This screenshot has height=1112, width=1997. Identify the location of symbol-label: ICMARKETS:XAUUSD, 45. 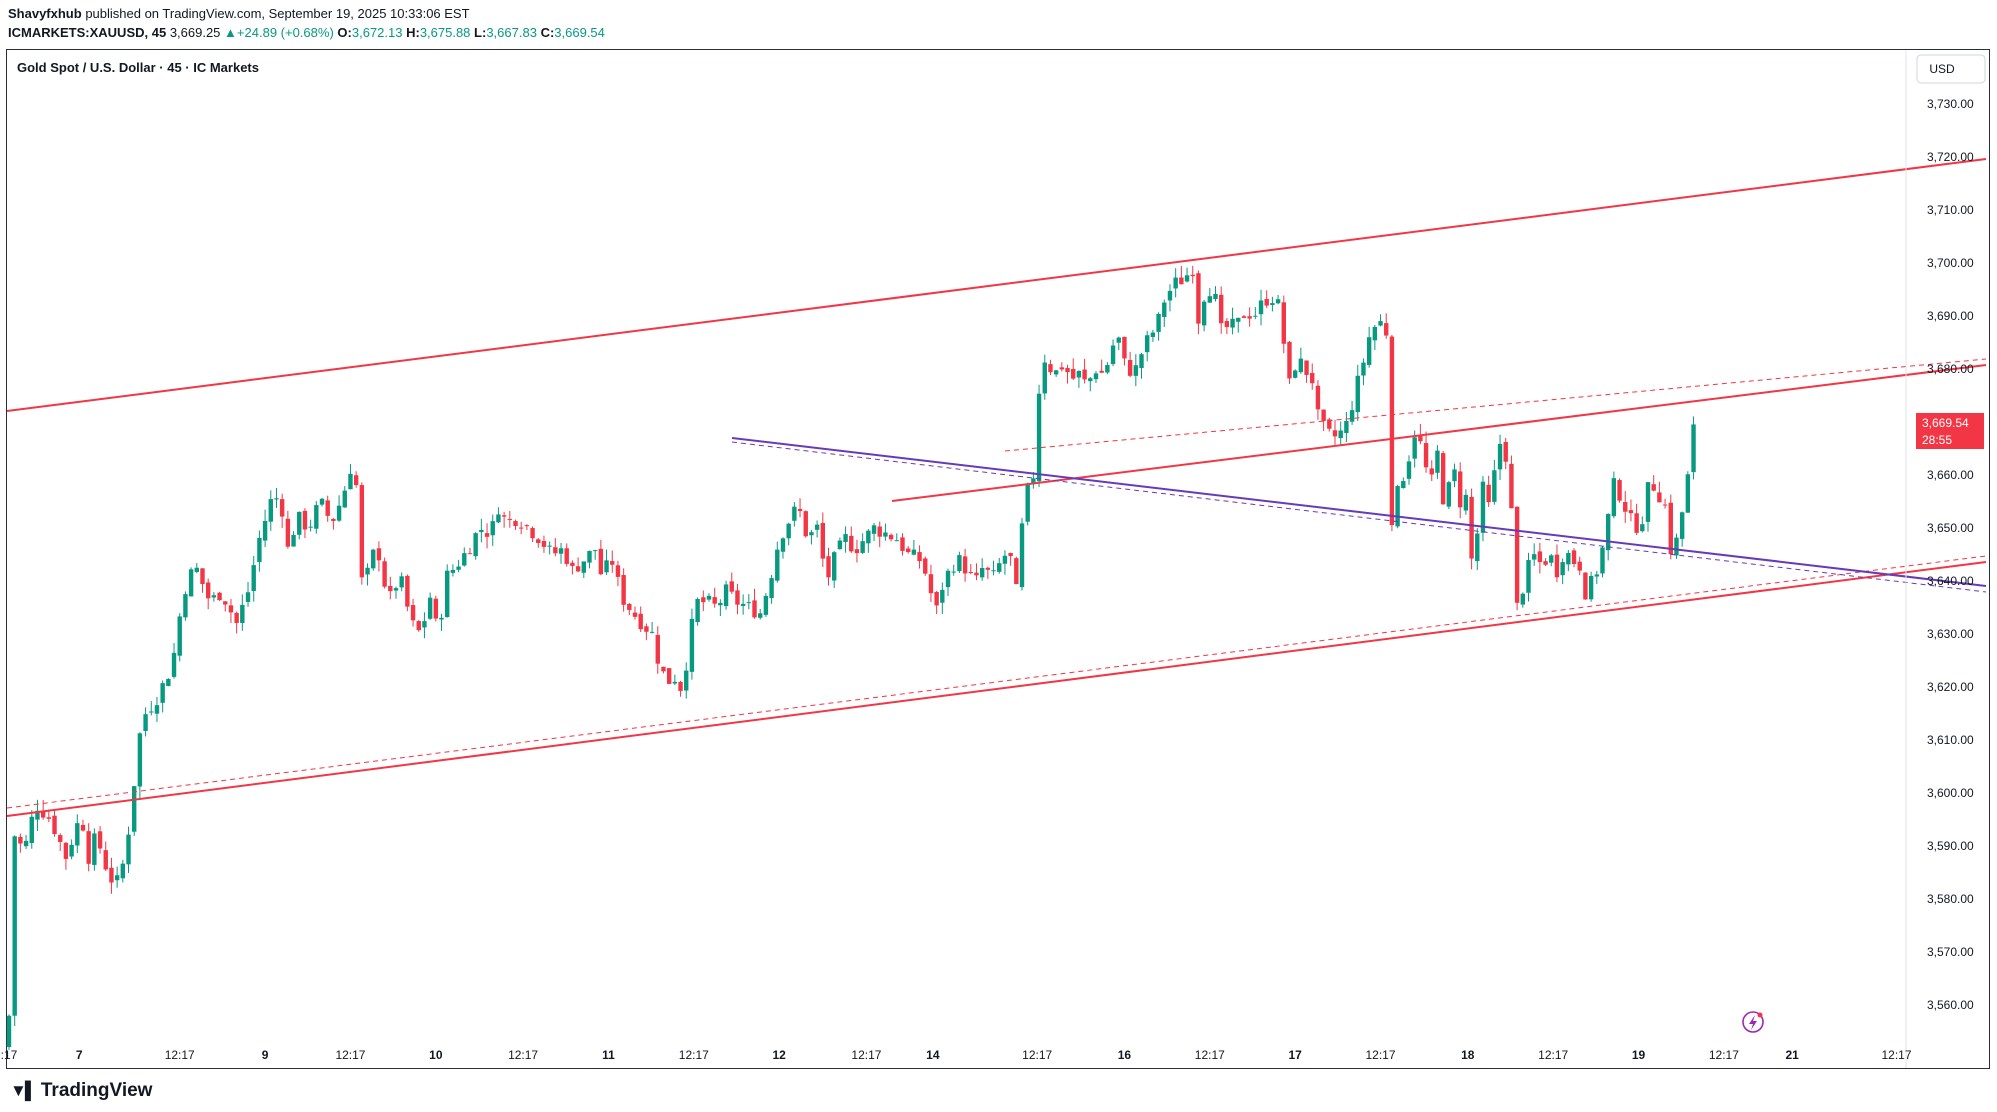
(87, 32).